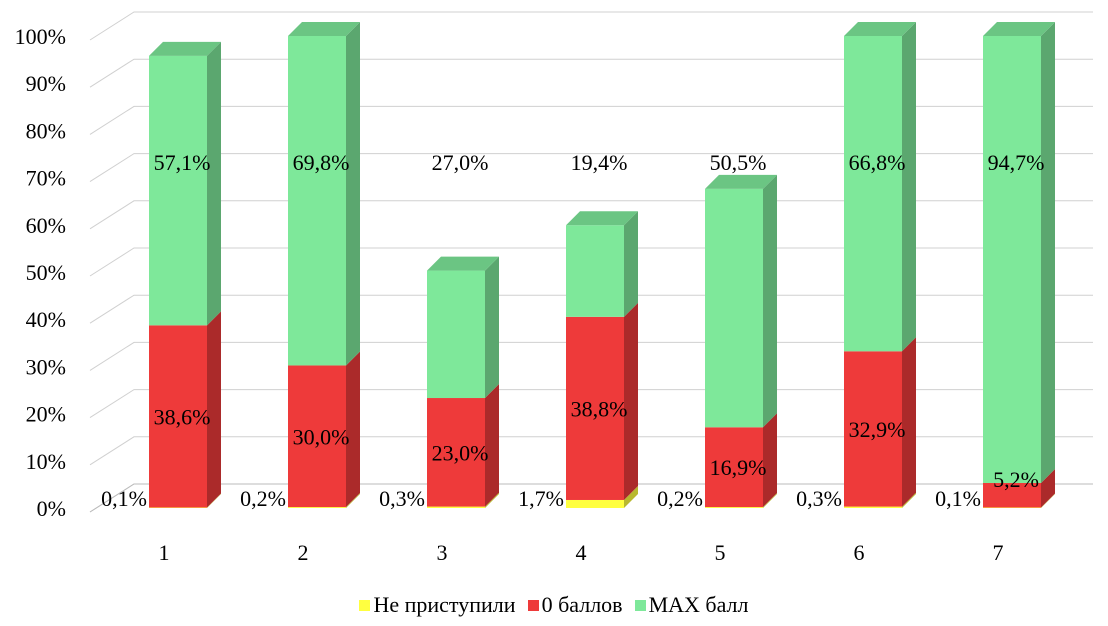 The image size is (1108, 626). Describe the element at coordinates (51, 508) in the screenshot. I see `y-tick-label: 0%` at that location.